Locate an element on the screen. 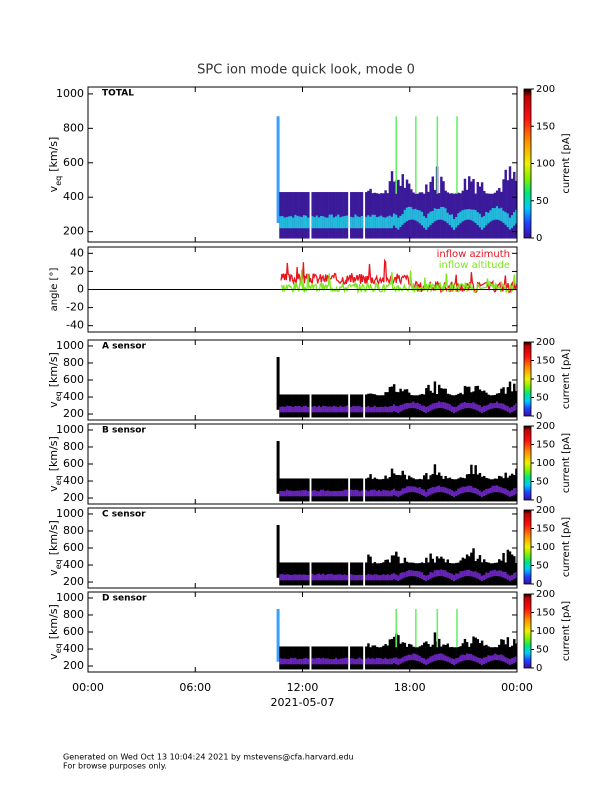  y-axis-label-part: [km/s] is located at coordinates (53, 453).